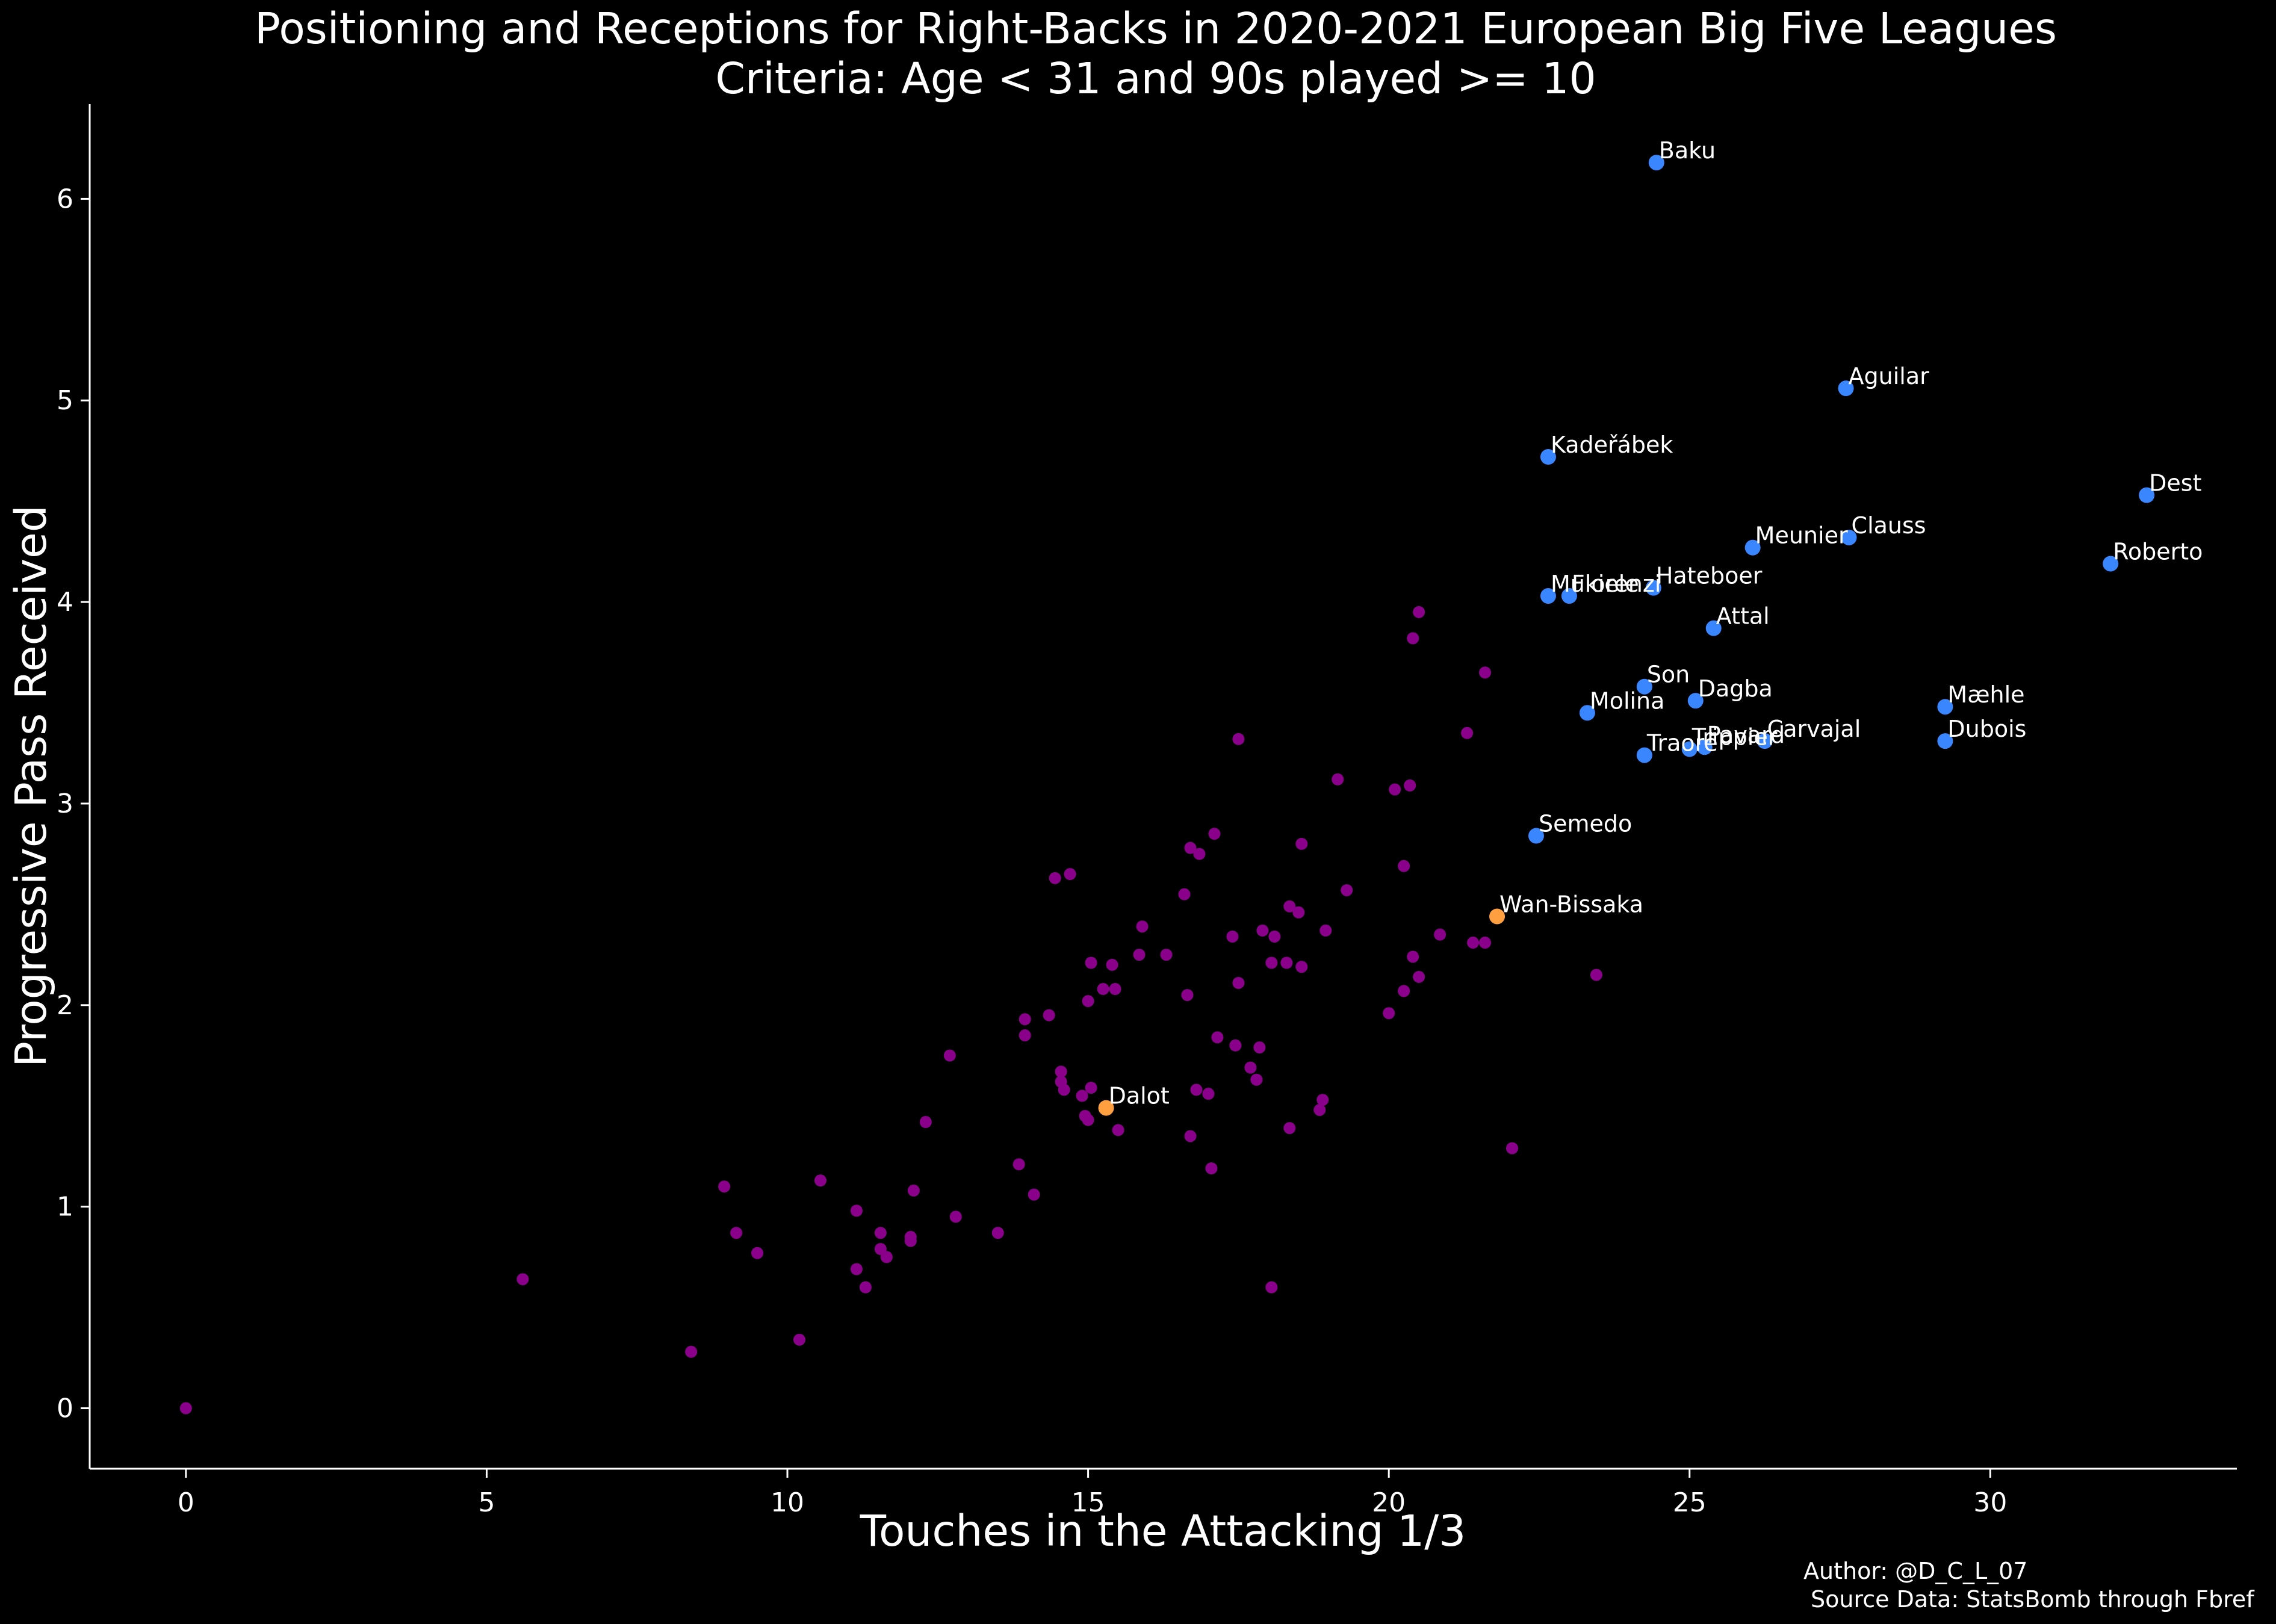 This screenshot has height=1624, width=2276. I want to click on point-label: Clauss, so click(1889, 525).